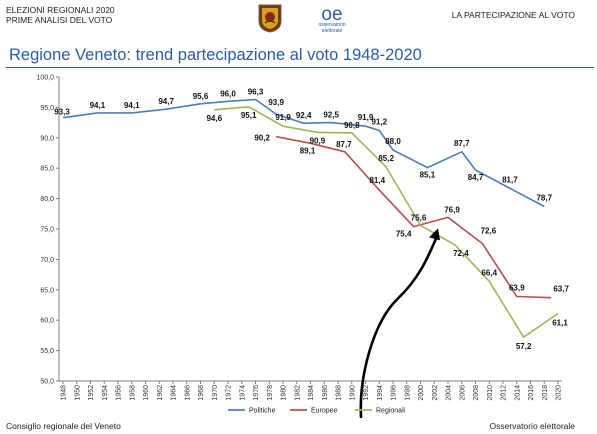  I want to click on x-tick-label: 2012, so click(504, 393).